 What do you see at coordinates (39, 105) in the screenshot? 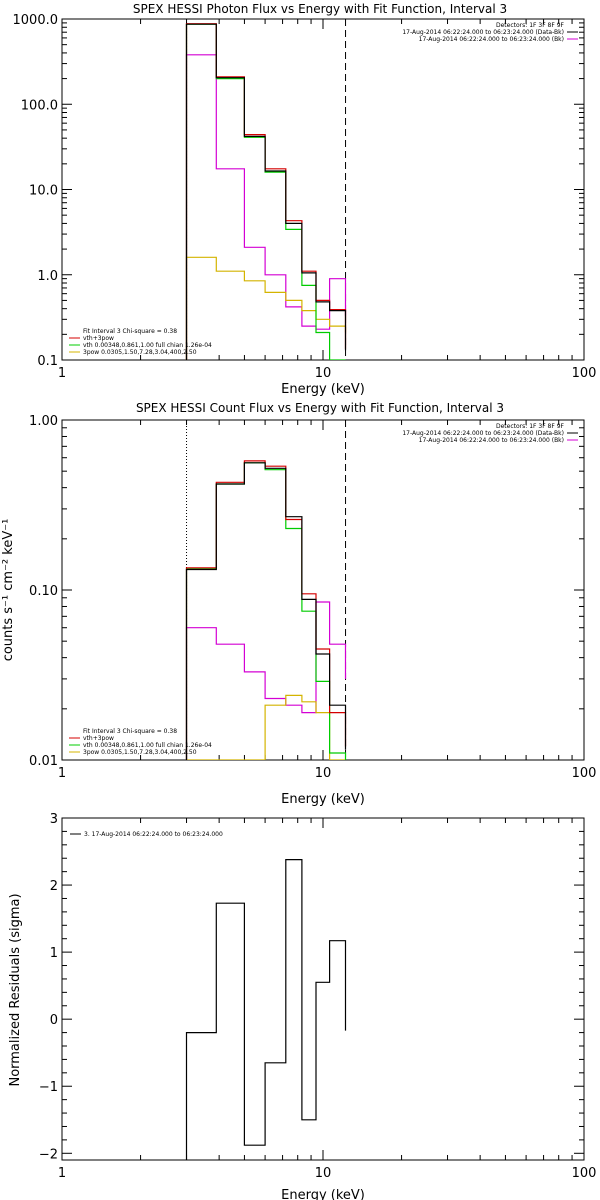
I see `y-tick-label: 100.0` at bounding box center [39, 105].